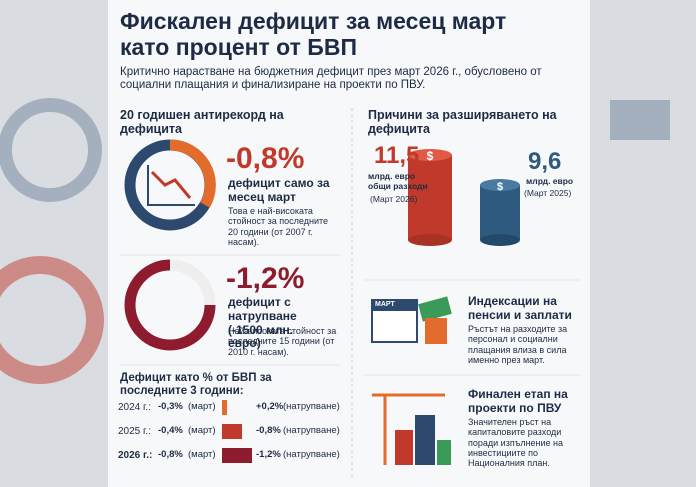 The image size is (696, 487). Describe the element at coordinates (394, 199) in the screenshot. I see `coin-period: (Март 2026)` at that location.